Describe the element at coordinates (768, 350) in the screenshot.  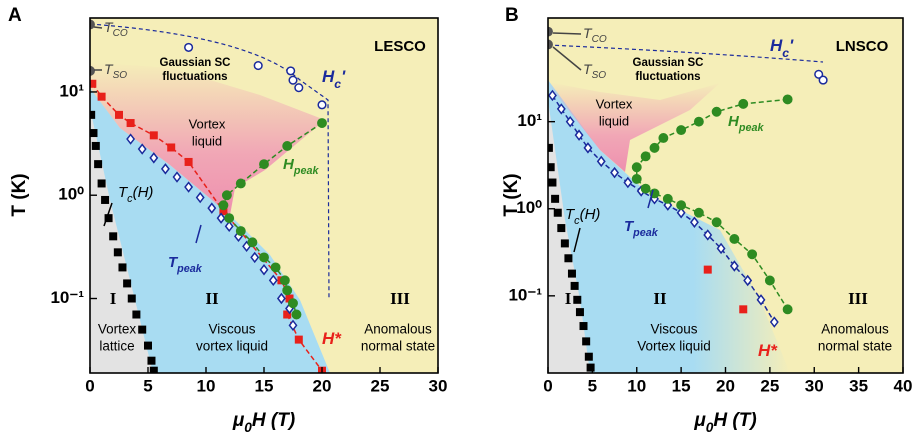
I see `hstar-label-part: H*` at that location.